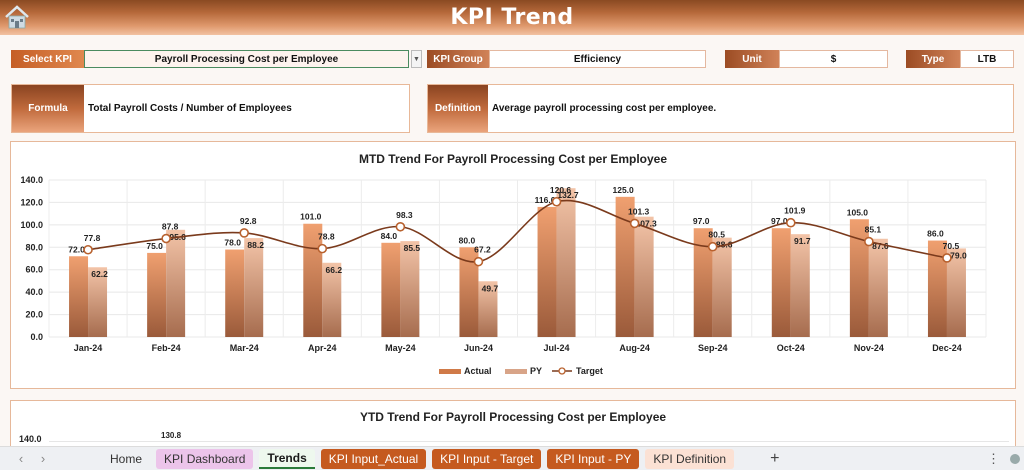 The image size is (1024, 470). I want to click on actual-data-label: 105.0, so click(858, 212).